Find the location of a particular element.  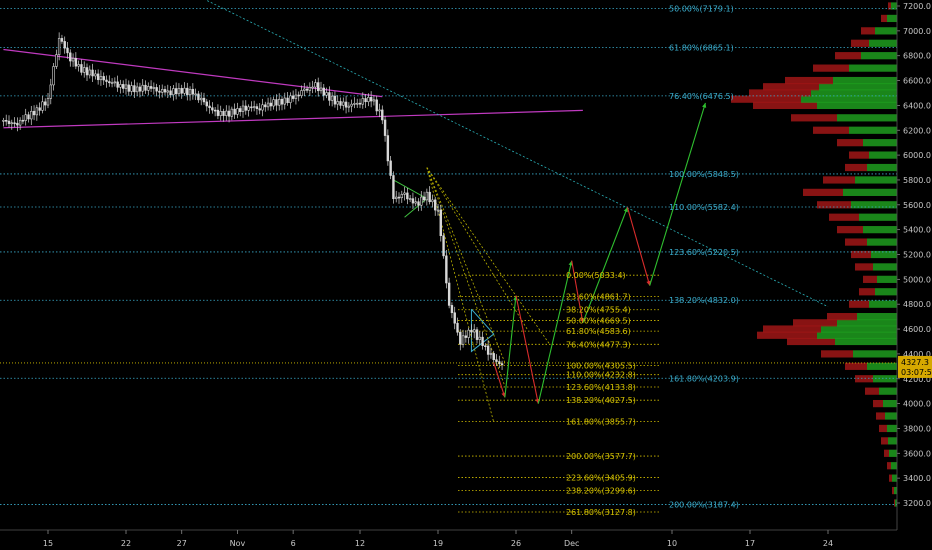

fib-cyan-label: 123.60%(5220.5) is located at coordinates (704, 252).